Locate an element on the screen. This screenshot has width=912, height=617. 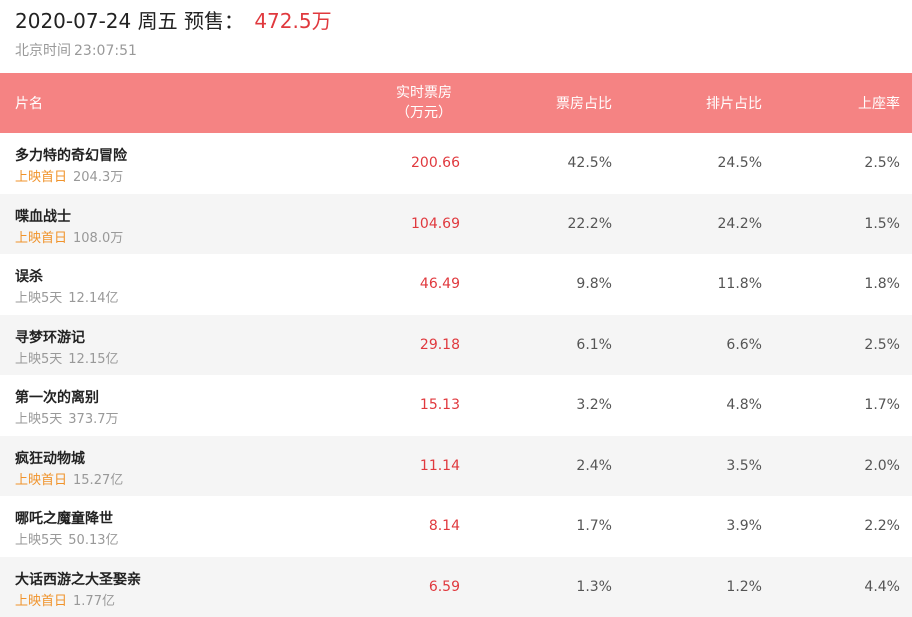
table-row: 寻梦环游记 上映5天 12.15亿 29.18 6.1% 6.6% 2.5% is located at coordinates (456, 345).